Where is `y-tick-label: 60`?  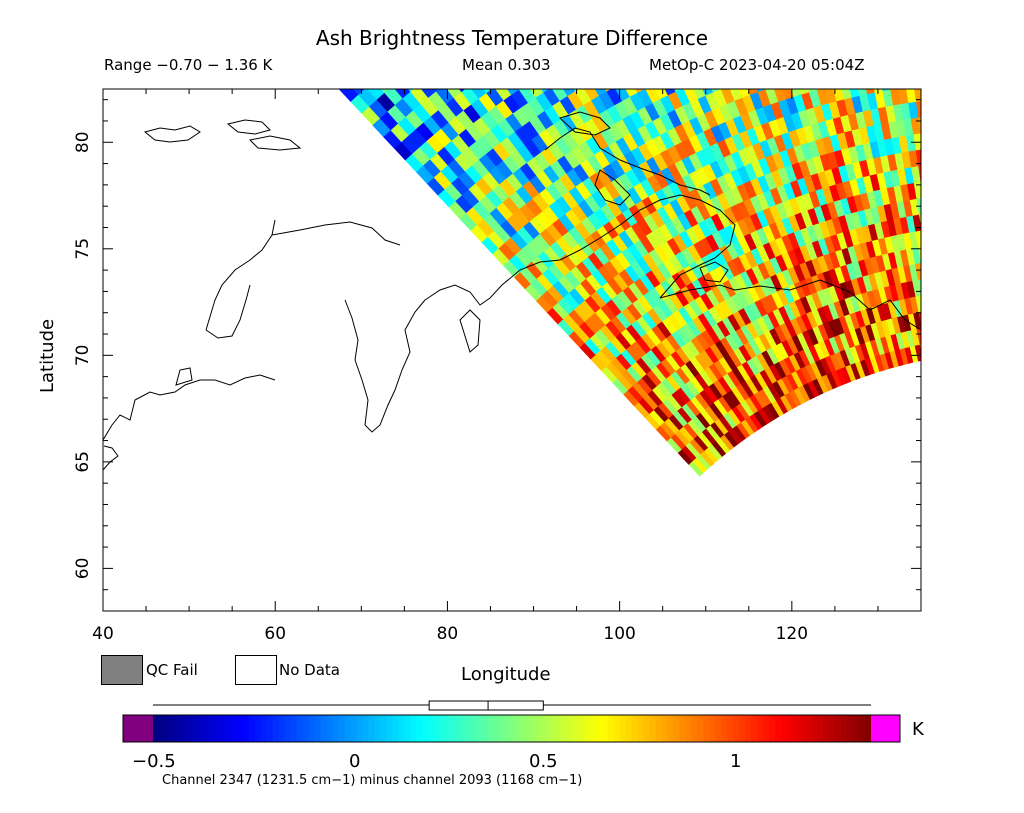
y-tick-label: 60 is located at coordinates (83, 569).